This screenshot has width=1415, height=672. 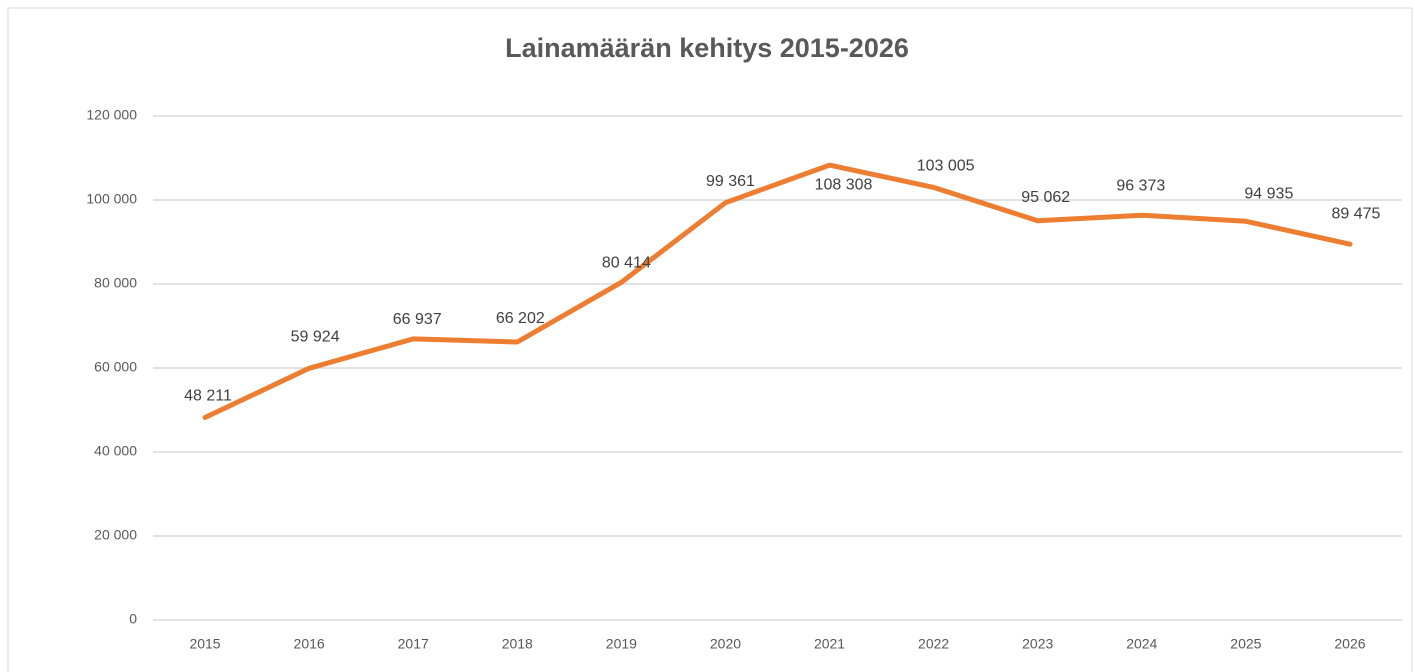 I want to click on x-tick-label: 2024, so click(x=1141, y=644).